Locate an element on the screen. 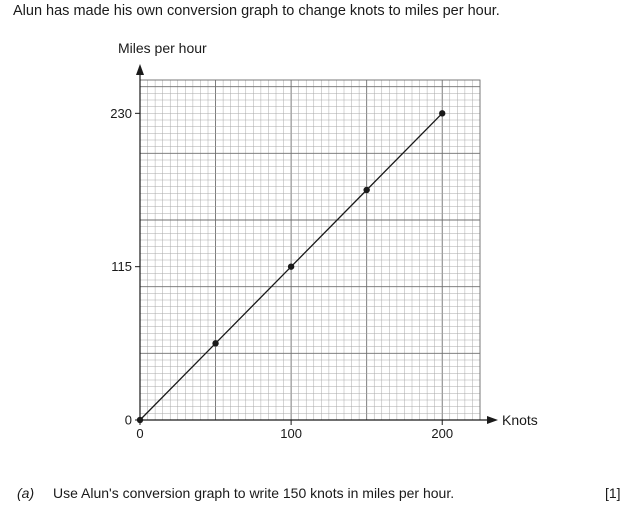 The image size is (625, 506). y-tick-label: 115 is located at coordinates (121, 266).